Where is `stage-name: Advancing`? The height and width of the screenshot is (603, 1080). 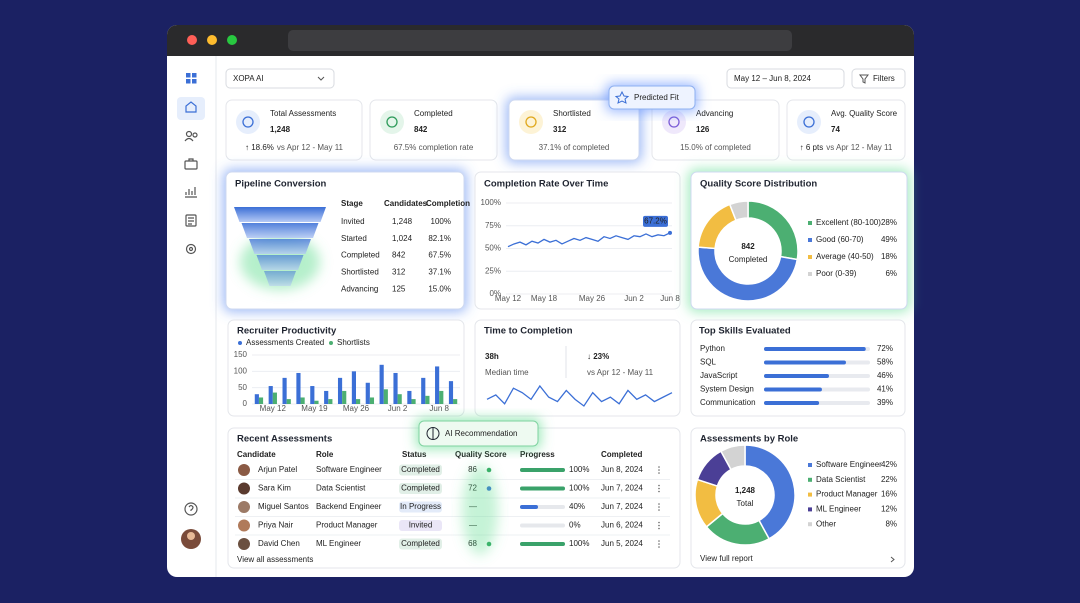 stage-name: Advancing is located at coordinates (359, 288).